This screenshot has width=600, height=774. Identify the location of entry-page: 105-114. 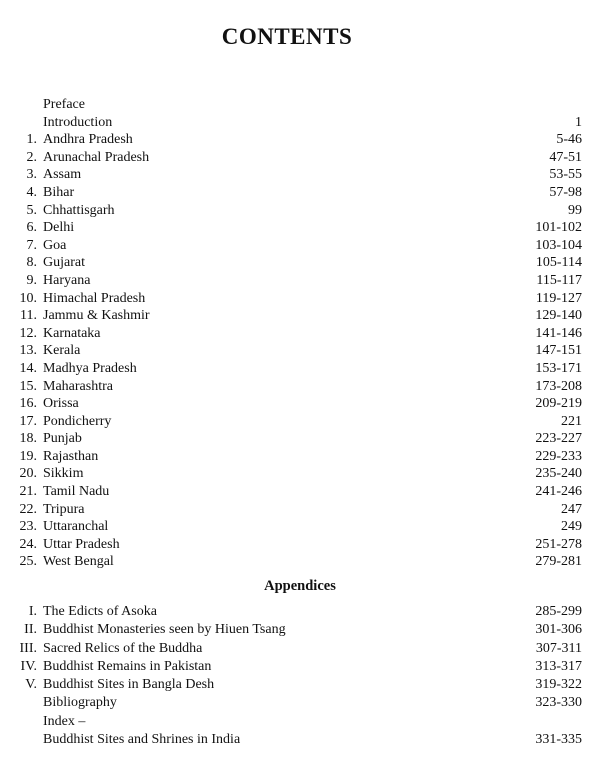
(558, 263).